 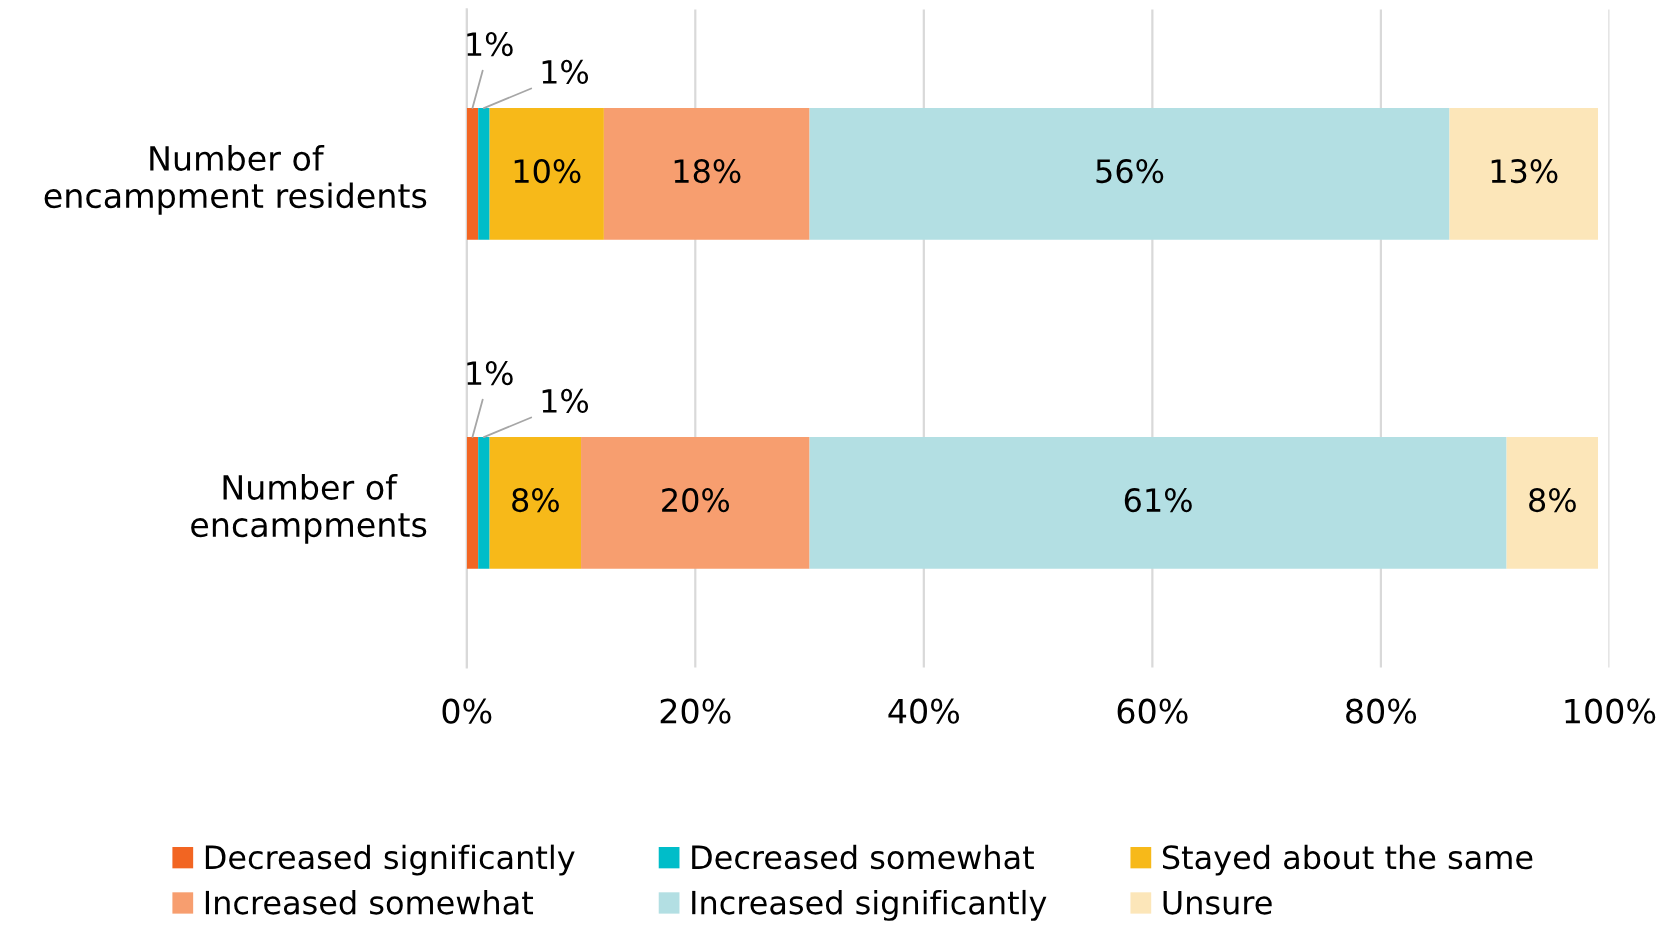 What do you see at coordinates (1381, 711) in the screenshot?
I see `x-tick-label: 80%` at bounding box center [1381, 711].